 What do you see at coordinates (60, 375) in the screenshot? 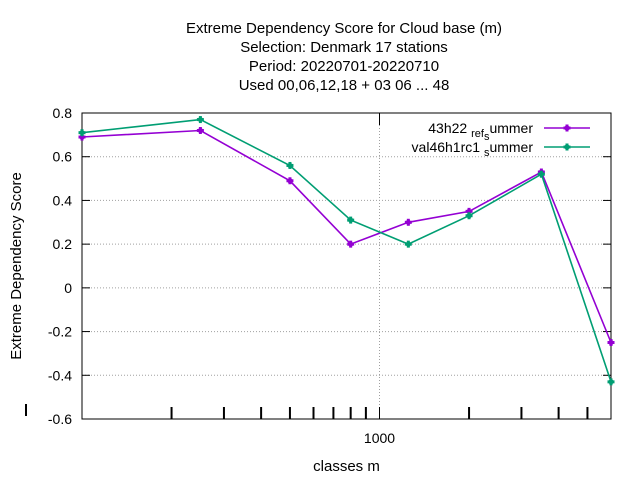
I see `y-tick-label: -0.4` at bounding box center [60, 375].